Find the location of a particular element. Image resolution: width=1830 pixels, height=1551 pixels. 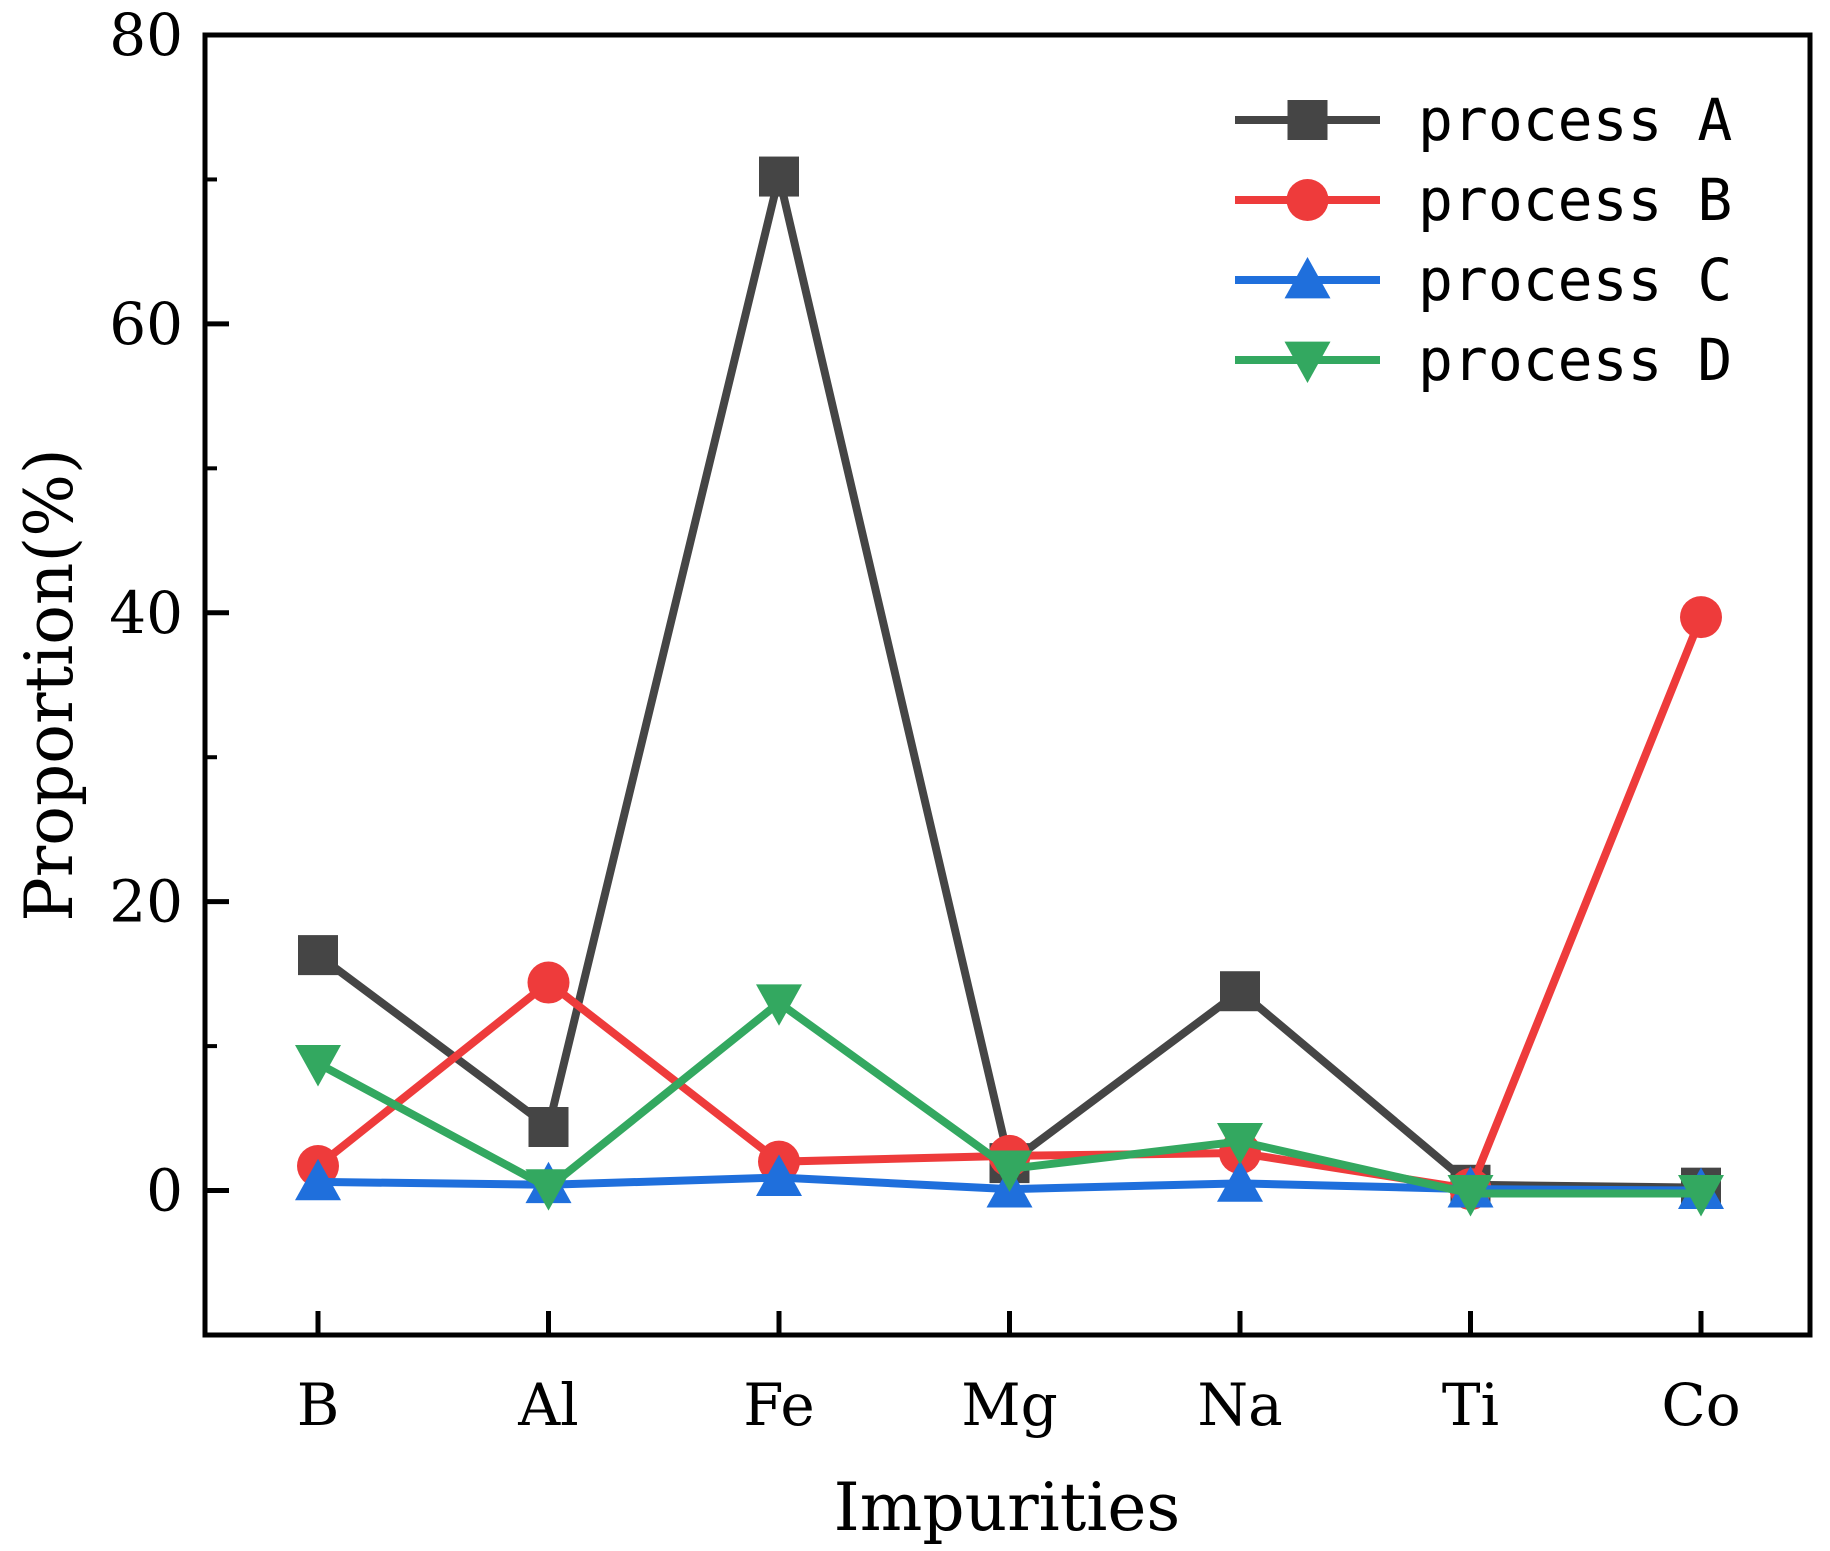

x-tick-label: Mg is located at coordinates (1009, 1405).